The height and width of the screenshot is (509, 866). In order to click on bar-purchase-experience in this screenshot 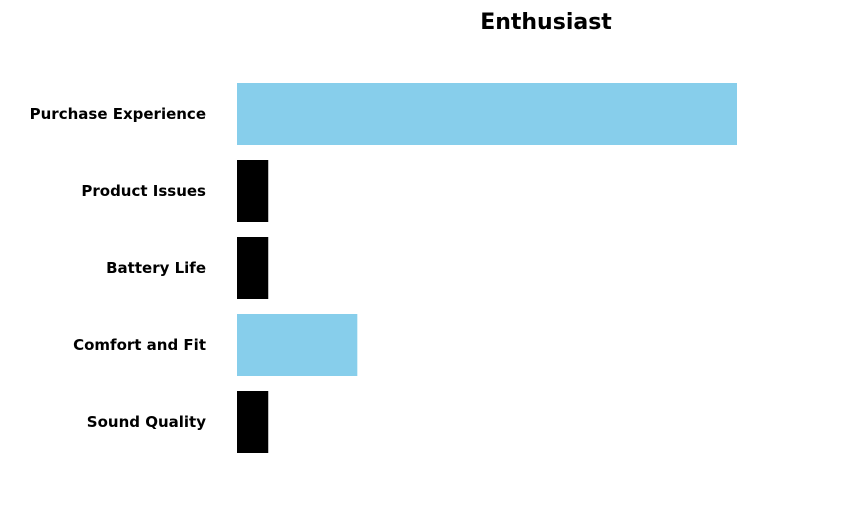, I will do `click(487, 114)`.